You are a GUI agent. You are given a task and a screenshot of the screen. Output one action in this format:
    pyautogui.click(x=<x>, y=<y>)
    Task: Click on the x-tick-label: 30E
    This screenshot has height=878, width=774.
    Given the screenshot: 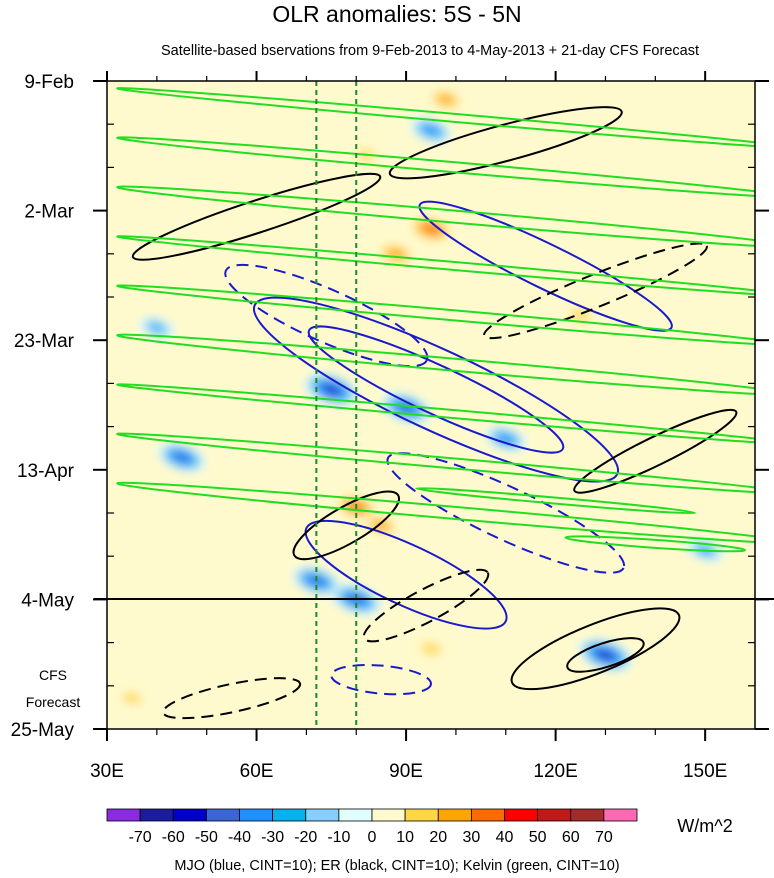 What is the action you would take?
    pyautogui.click(x=107, y=771)
    